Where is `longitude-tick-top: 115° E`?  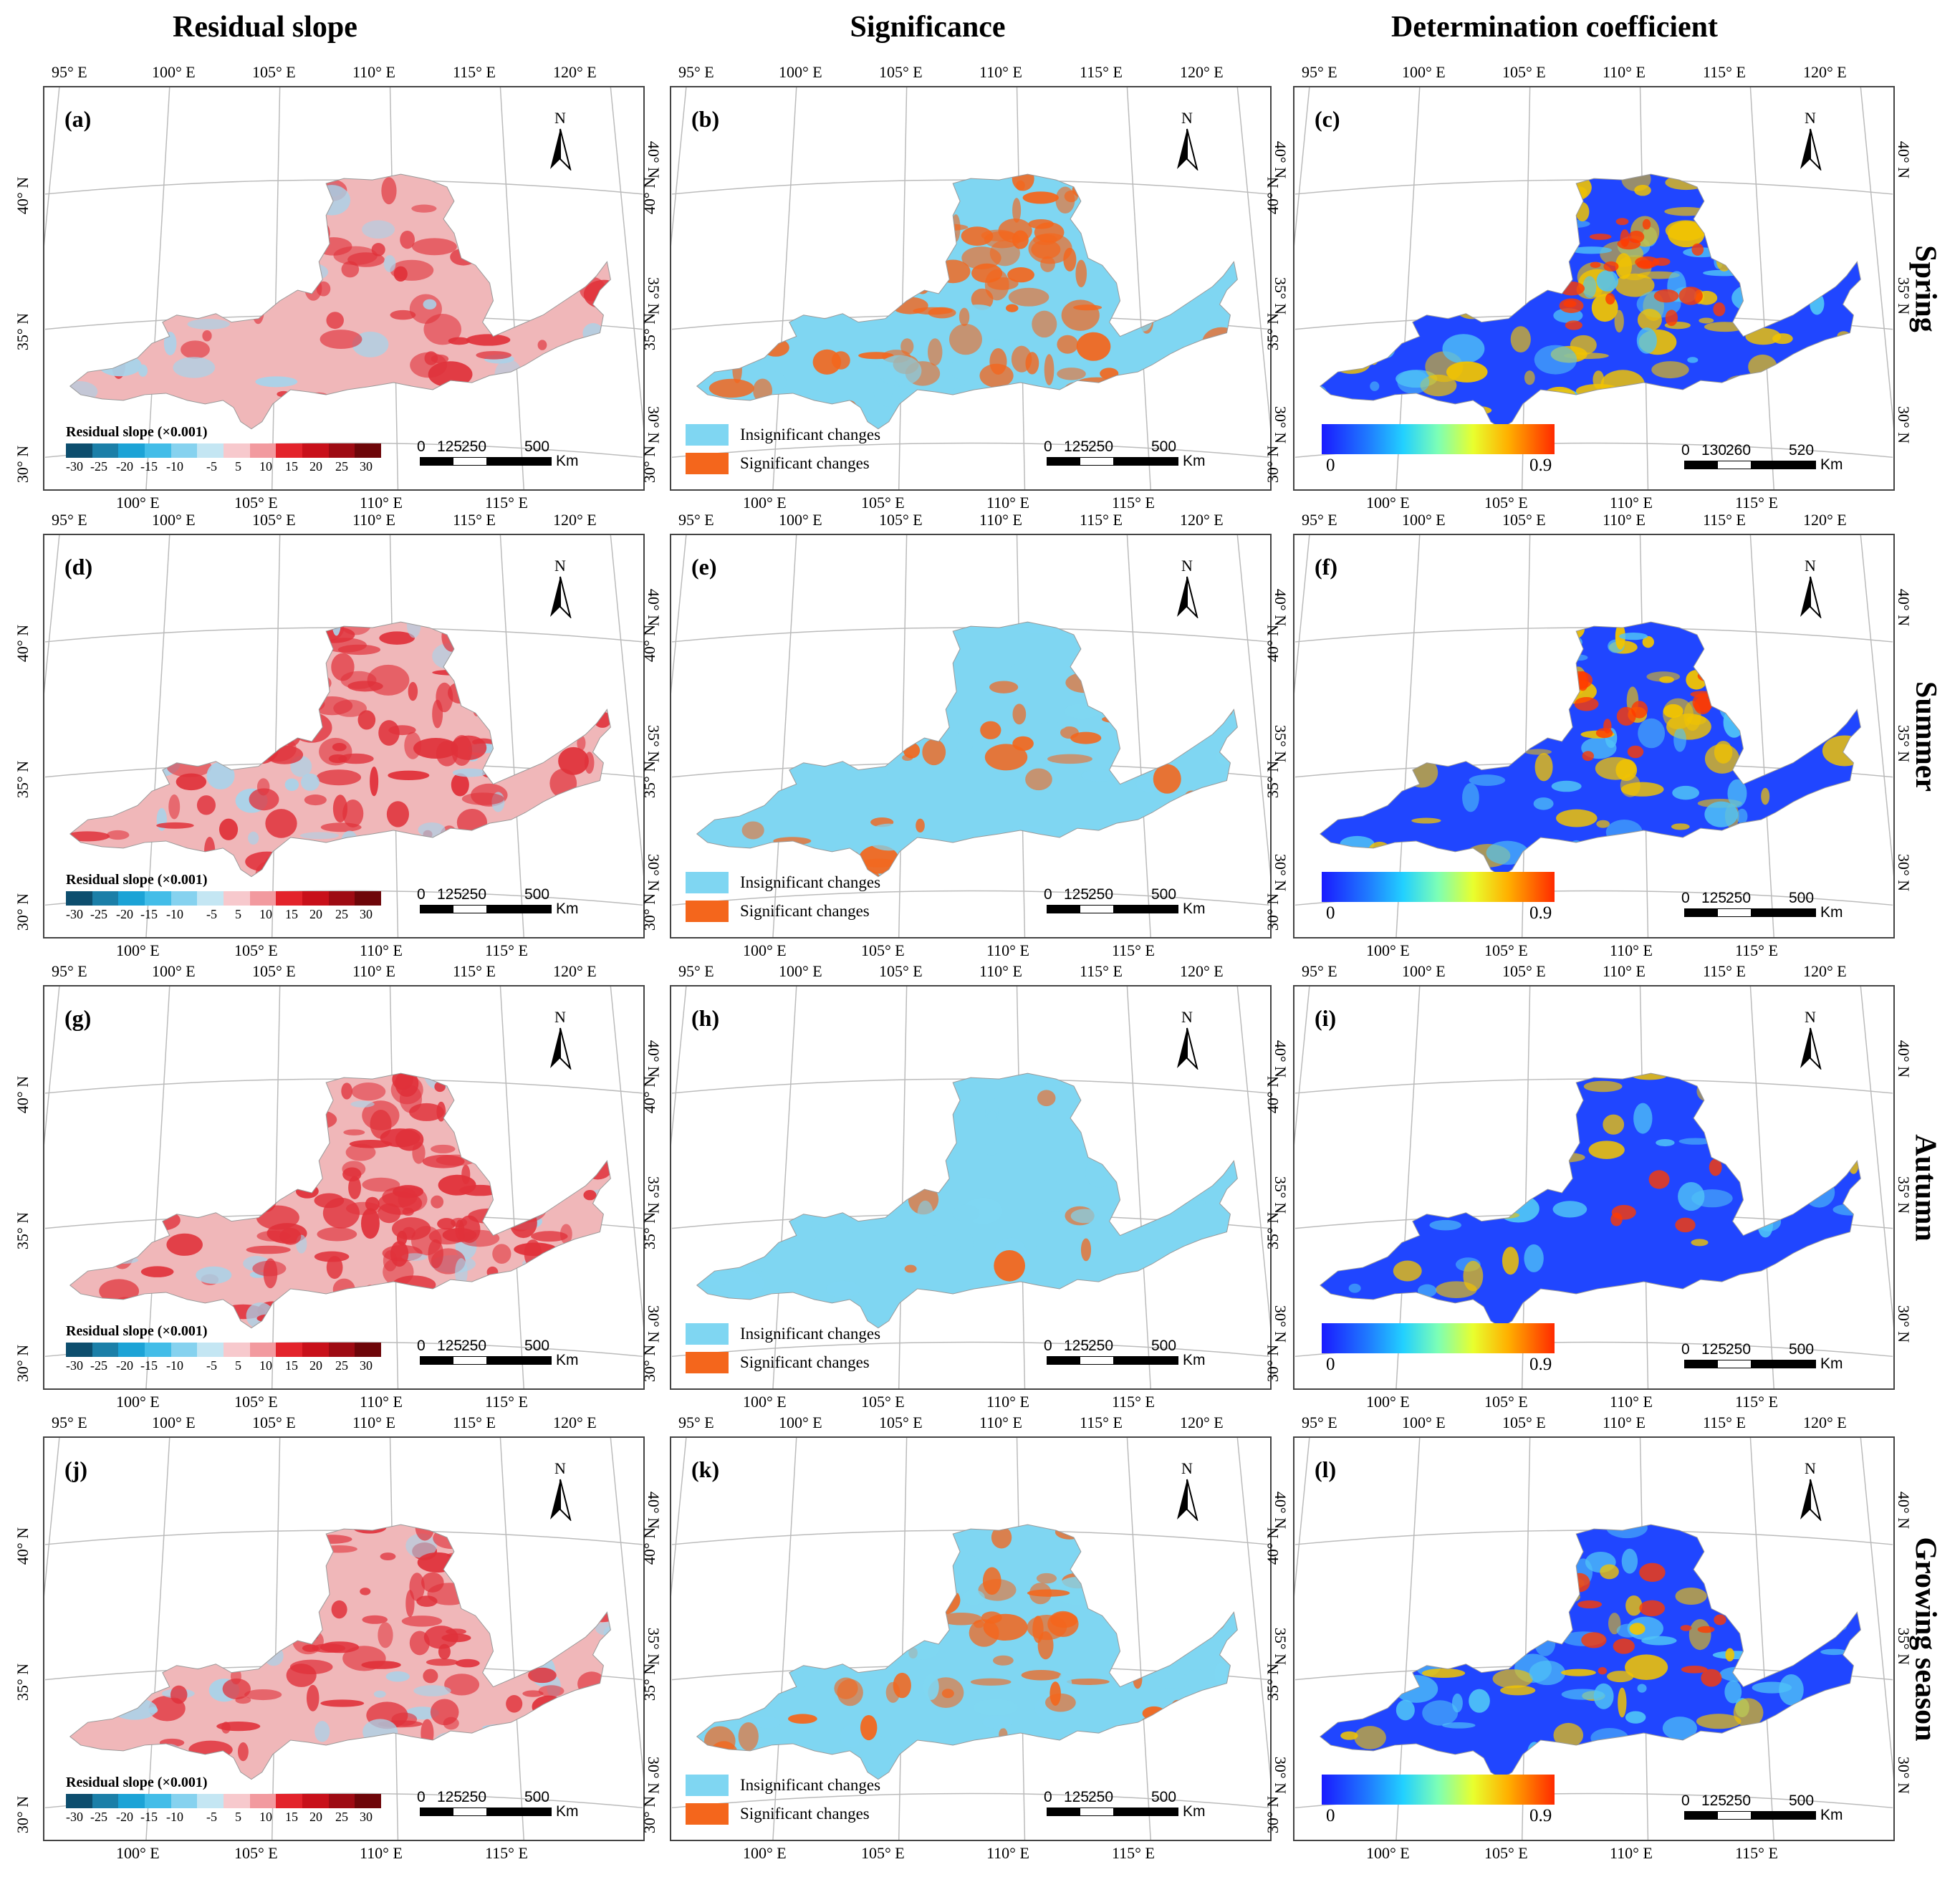 longitude-tick-top: 115° E is located at coordinates (1725, 520).